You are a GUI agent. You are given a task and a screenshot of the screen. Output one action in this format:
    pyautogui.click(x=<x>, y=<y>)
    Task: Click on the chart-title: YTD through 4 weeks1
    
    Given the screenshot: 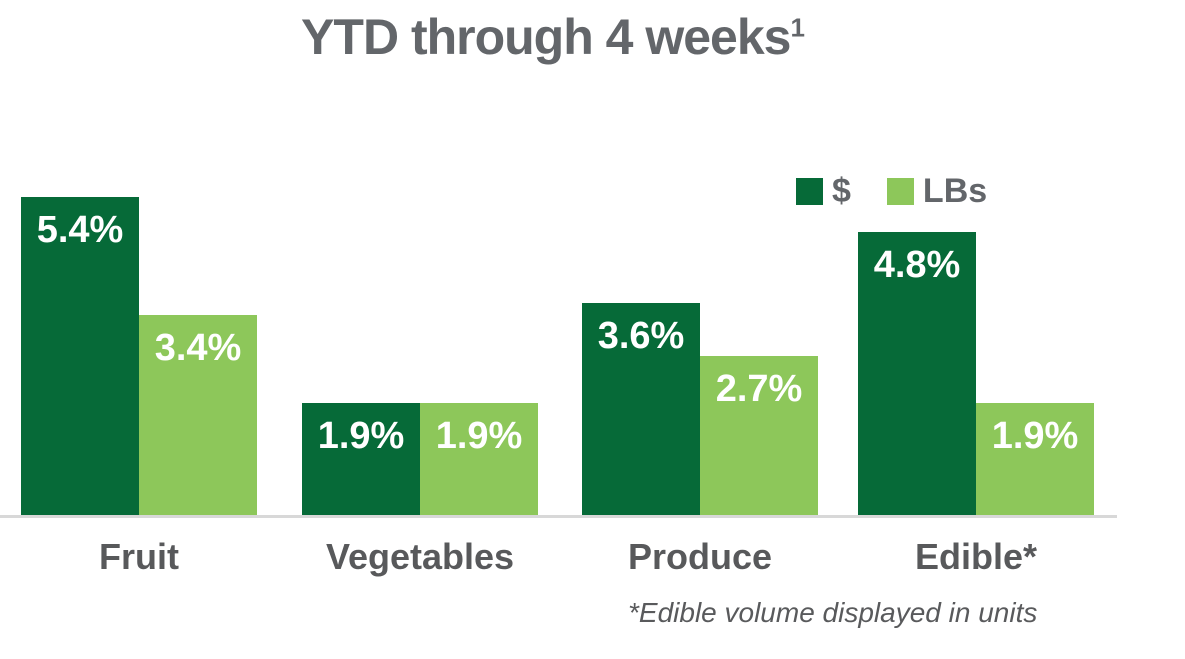 What is the action you would take?
    pyautogui.click(x=552, y=37)
    